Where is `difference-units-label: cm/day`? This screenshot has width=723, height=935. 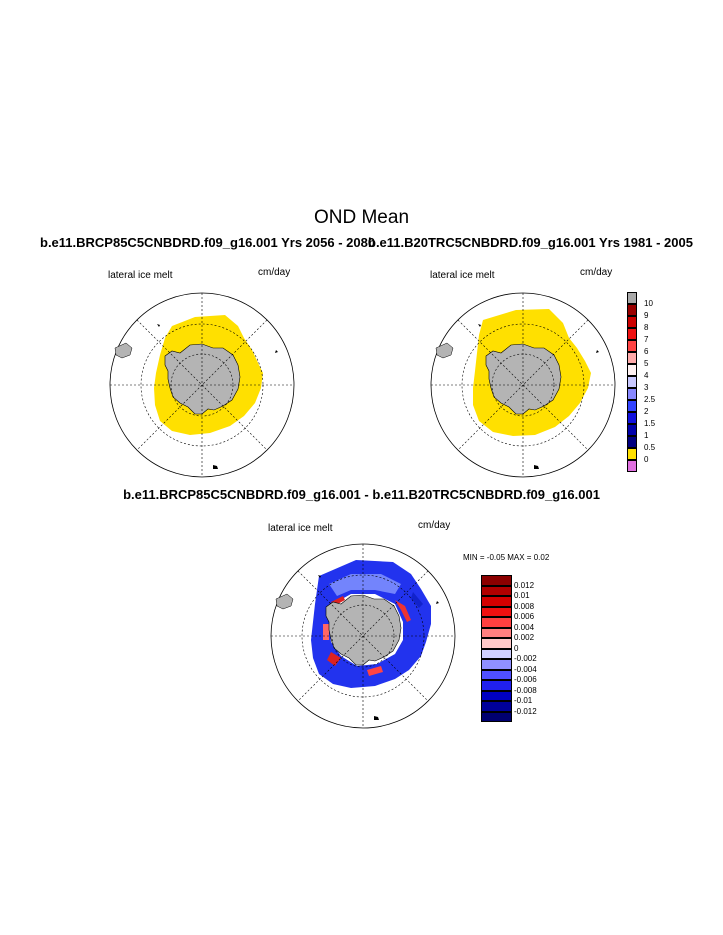
difference-units-label: cm/day is located at coordinates (434, 525).